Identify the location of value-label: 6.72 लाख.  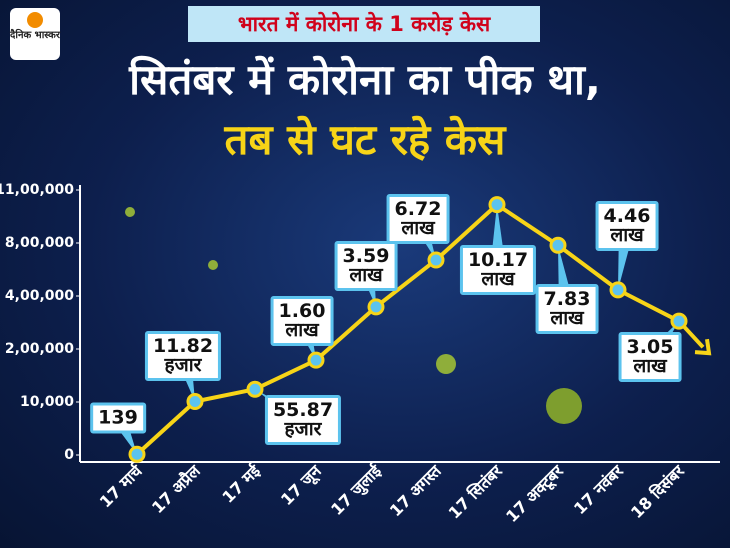
(418, 219).